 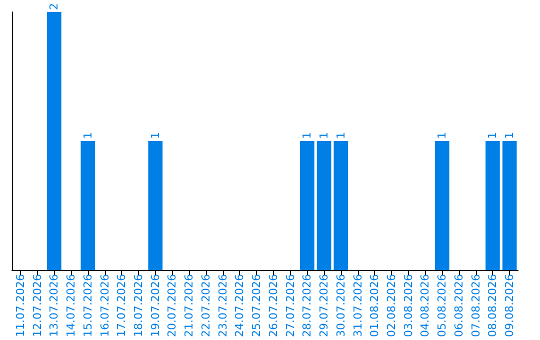 What do you see at coordinates (121, 305) in the screenshot?
I see `x-tick-label: 17.07.2026` at bounding box center [121, 305].